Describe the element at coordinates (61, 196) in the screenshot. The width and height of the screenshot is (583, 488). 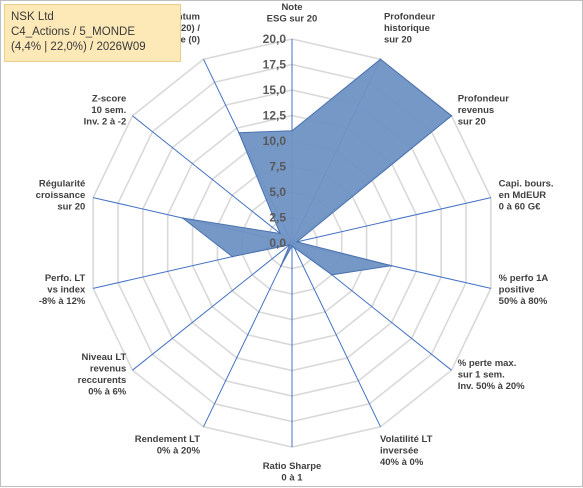
I see `axis-label: Régularité croissance sur 20` at that location.